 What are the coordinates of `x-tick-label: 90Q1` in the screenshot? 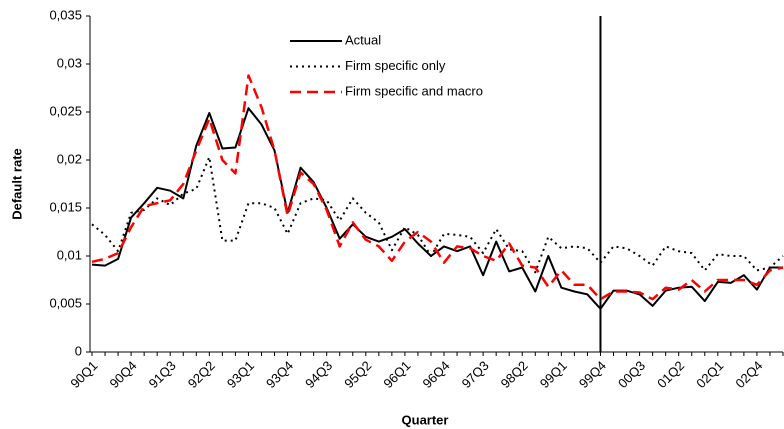 It's located at (83, 374).